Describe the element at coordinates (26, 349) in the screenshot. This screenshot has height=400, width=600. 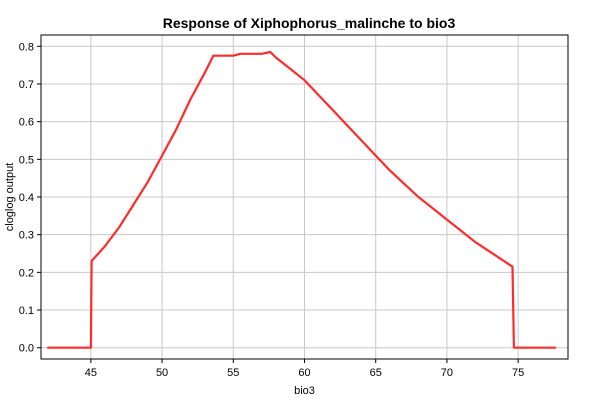
I see `y-tick-label: 0.0` at that location.